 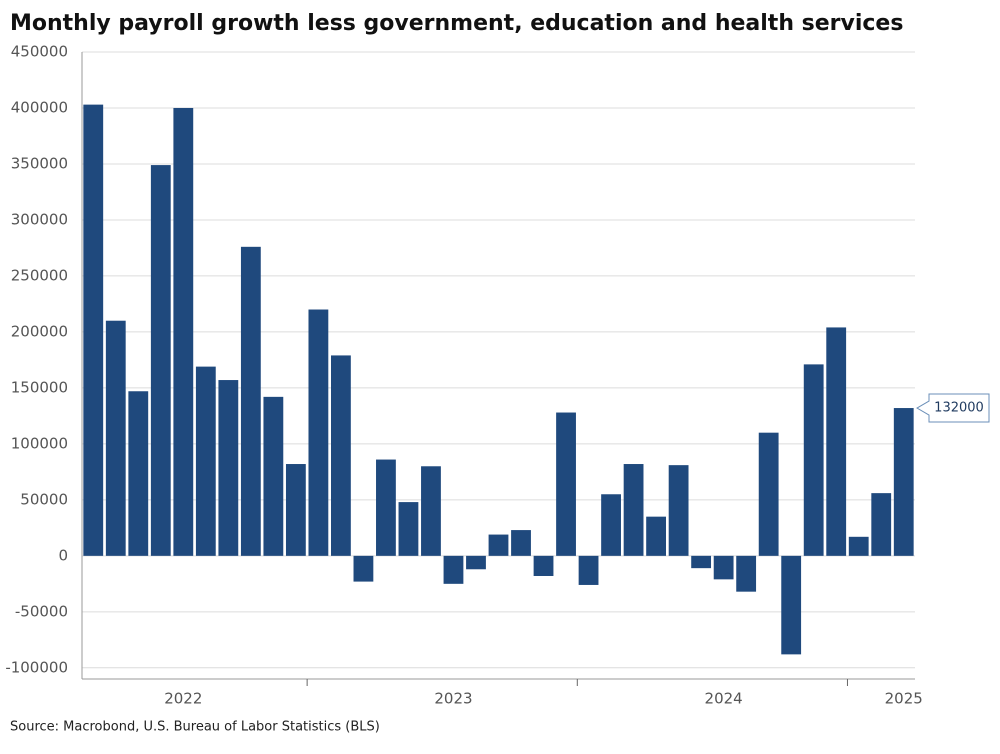 I want to click on y-tick-label: 50000, so click(x=44, y=499).